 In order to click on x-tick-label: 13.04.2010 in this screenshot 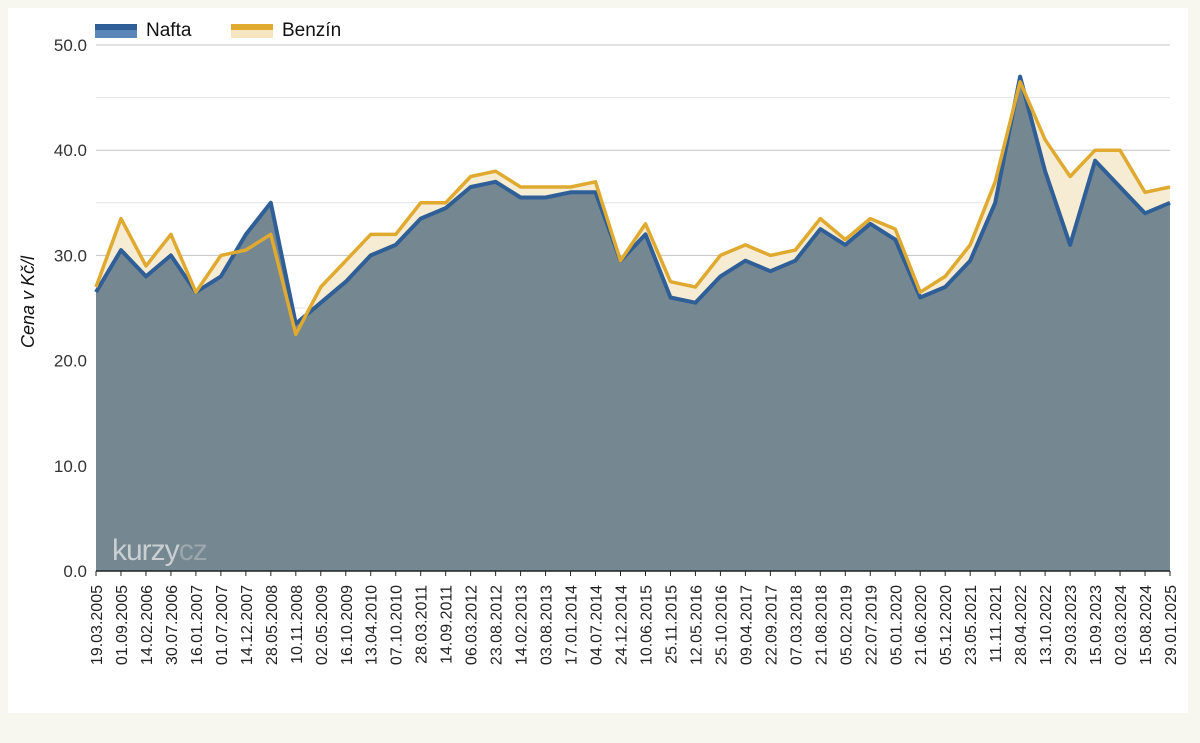, I will do `click(372, 625)`.